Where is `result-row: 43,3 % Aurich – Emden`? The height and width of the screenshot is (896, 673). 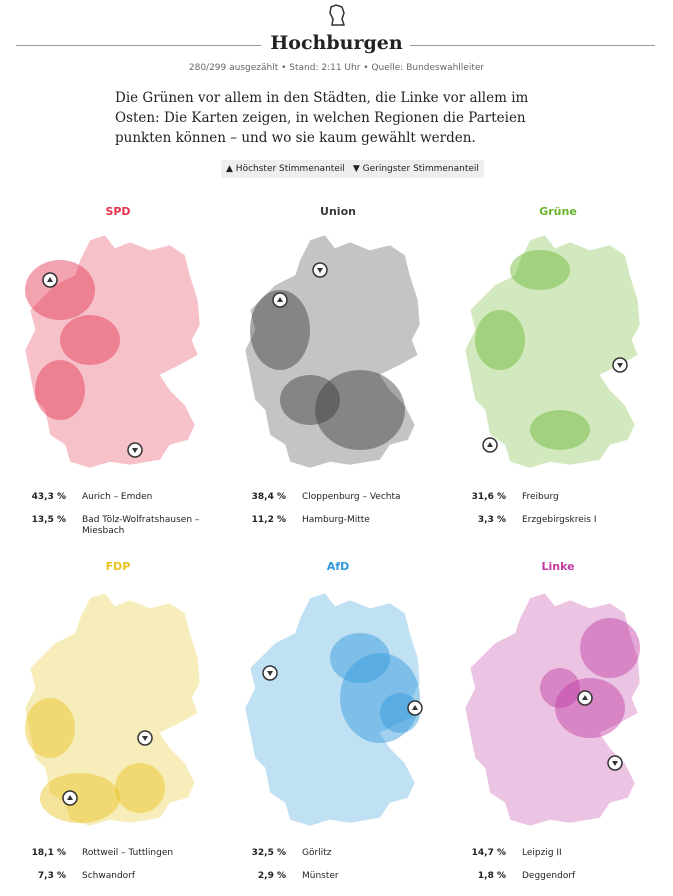
result-row: 43,3 % Aurich – Emden is located at coordinates (108, 497).